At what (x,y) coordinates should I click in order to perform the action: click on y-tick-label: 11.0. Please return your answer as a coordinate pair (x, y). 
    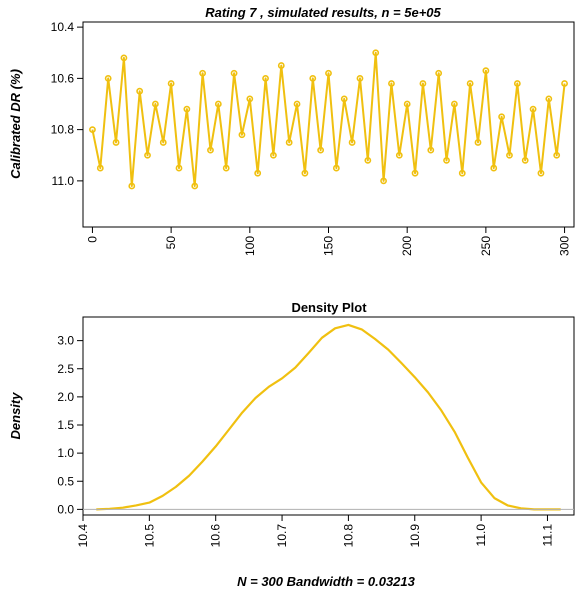
    Looking at the image, I should click on (63, 181).